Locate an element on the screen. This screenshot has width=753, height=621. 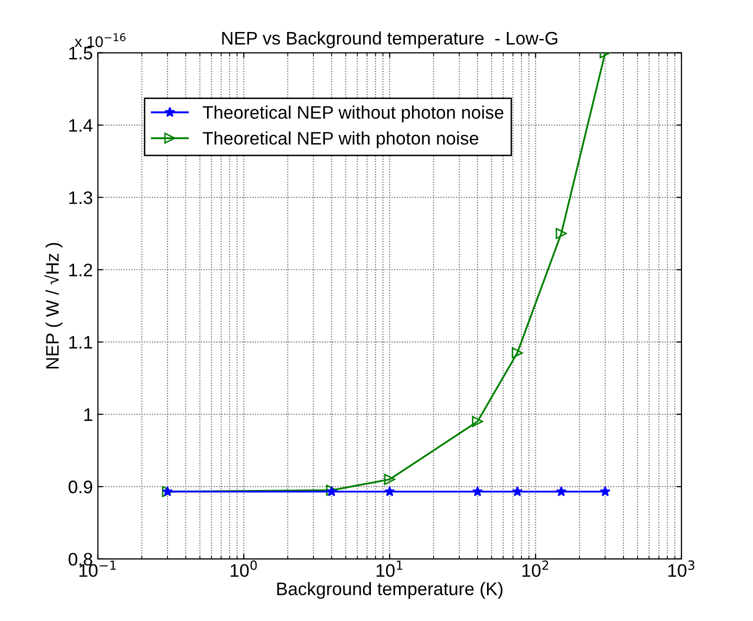
y-tick-label: 0.9 is located at coordinates (80, 487).